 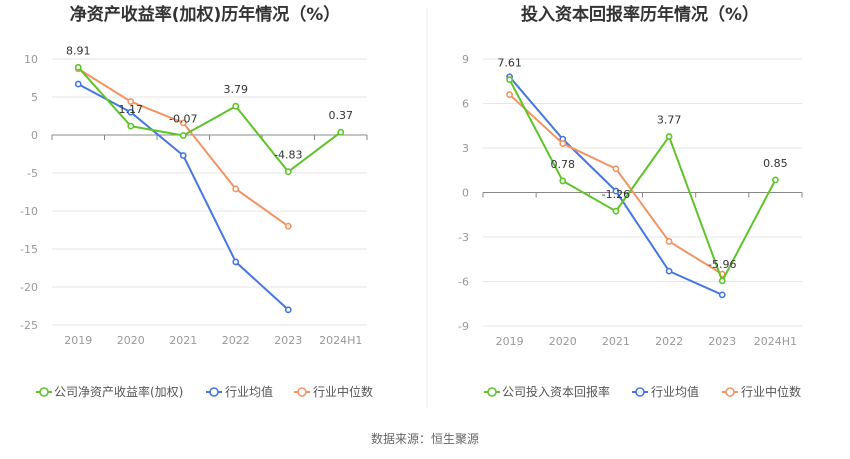 I want to click on data-label: 0.85, so click(x=775, y=163).